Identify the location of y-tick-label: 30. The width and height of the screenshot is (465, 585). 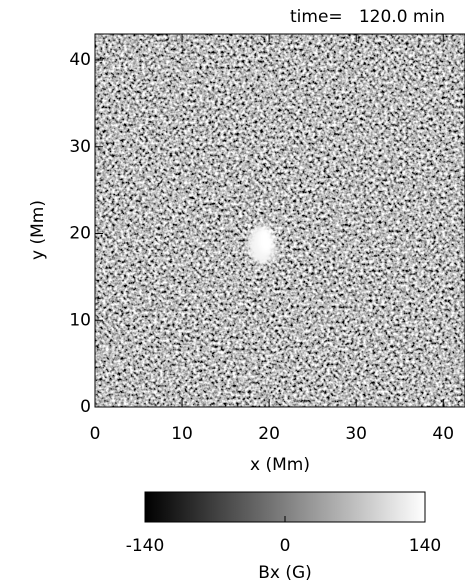
(80, 147).